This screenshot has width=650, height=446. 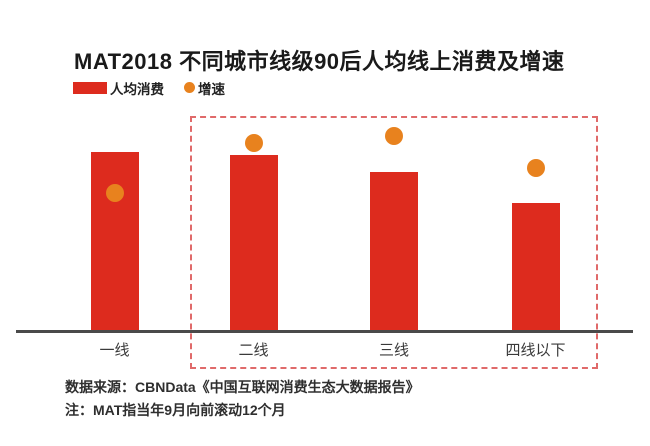 I want to click on legend: 人均消费 增速, so click(x=149, y=88).